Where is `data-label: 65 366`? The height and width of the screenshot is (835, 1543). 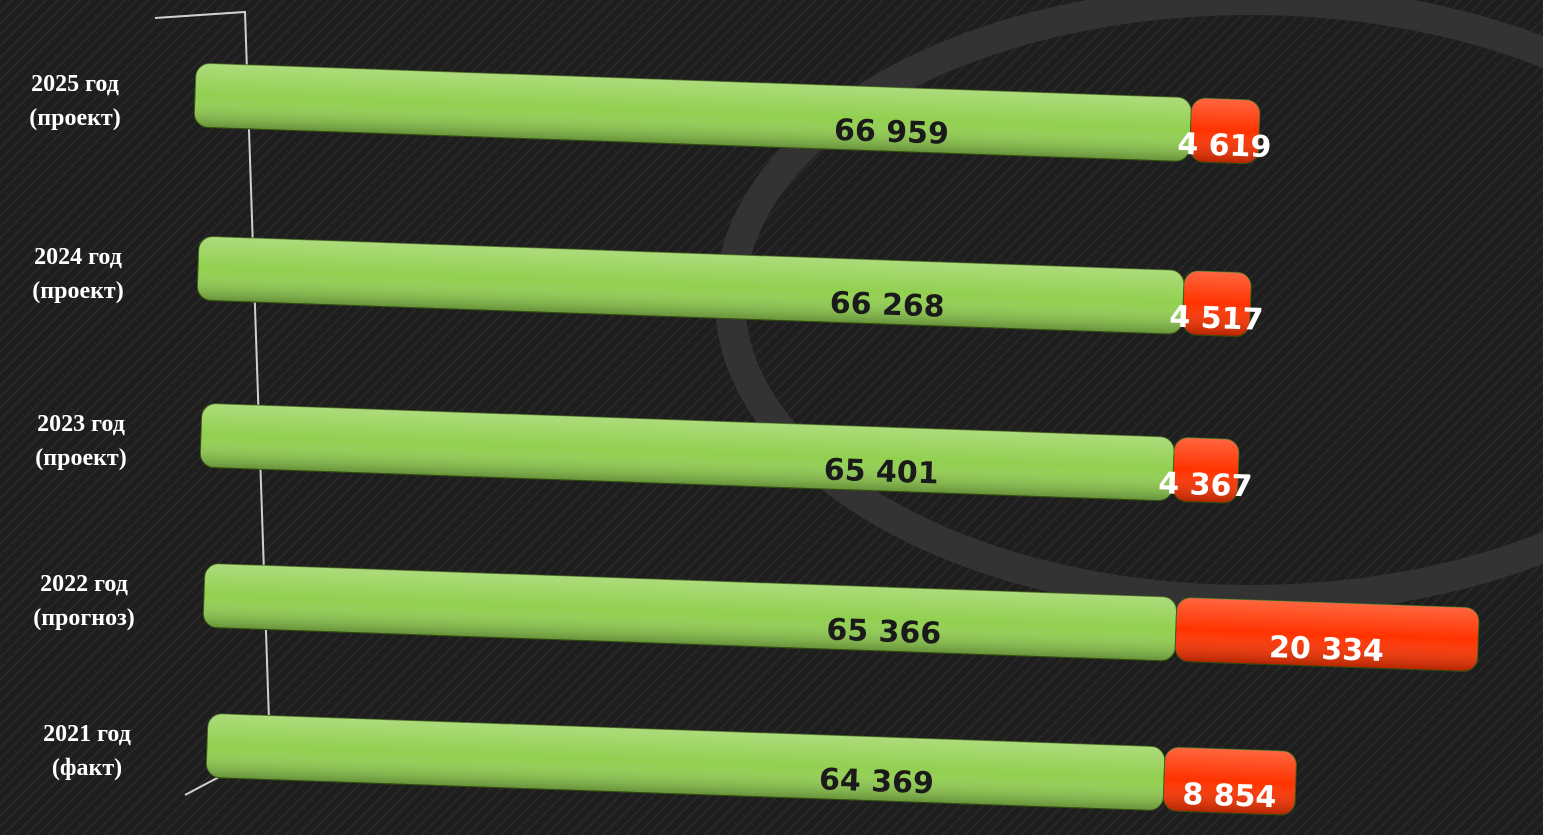
data-label: 65 366 is located at coordinates (884, 632).